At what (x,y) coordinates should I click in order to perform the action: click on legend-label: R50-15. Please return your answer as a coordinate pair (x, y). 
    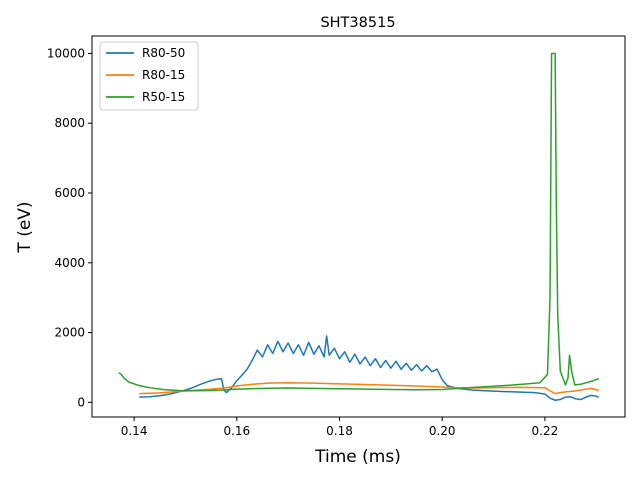
    Looking at the image, I should click on (163, 97).